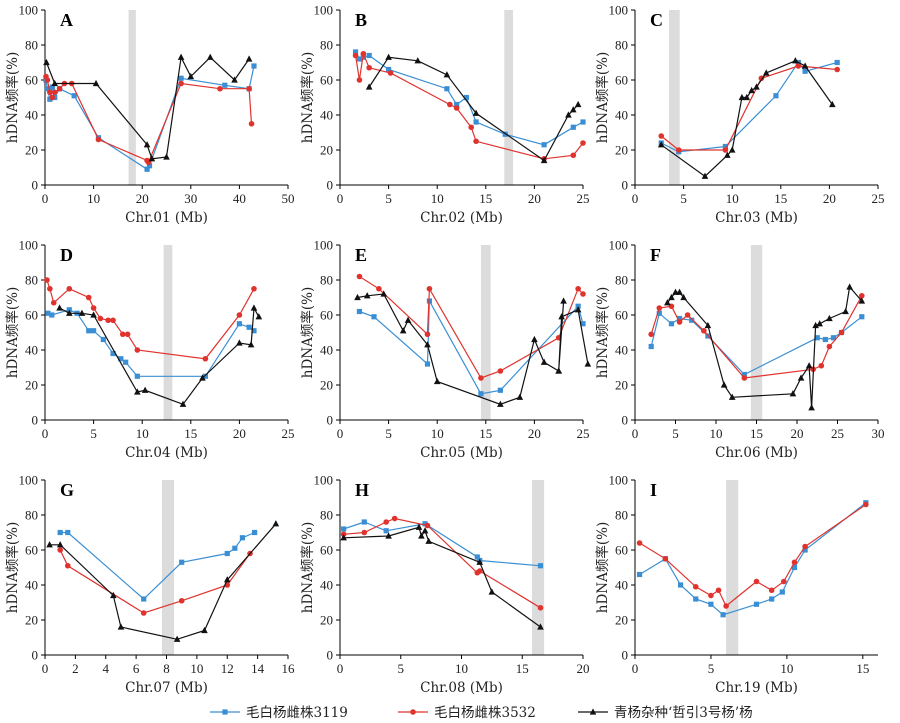 This screenshot has height=723, width=900. I want to click on panel-letter: H, so click(362, 490).